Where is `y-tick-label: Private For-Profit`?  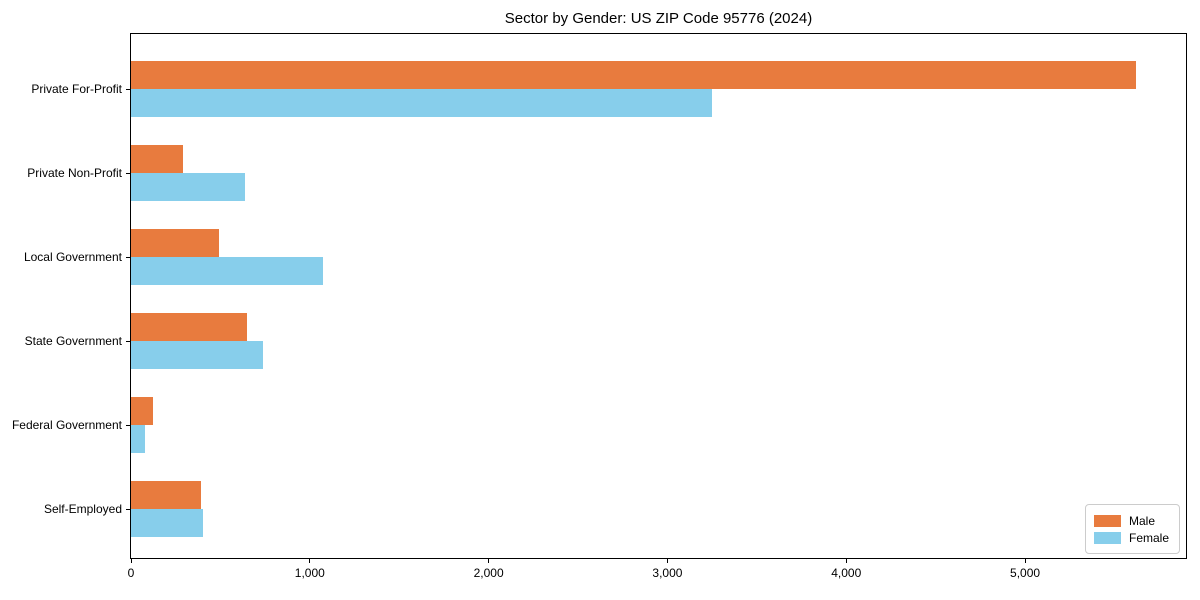 y-tick-label: Private For-Profit is located at coordinates (76, 89).